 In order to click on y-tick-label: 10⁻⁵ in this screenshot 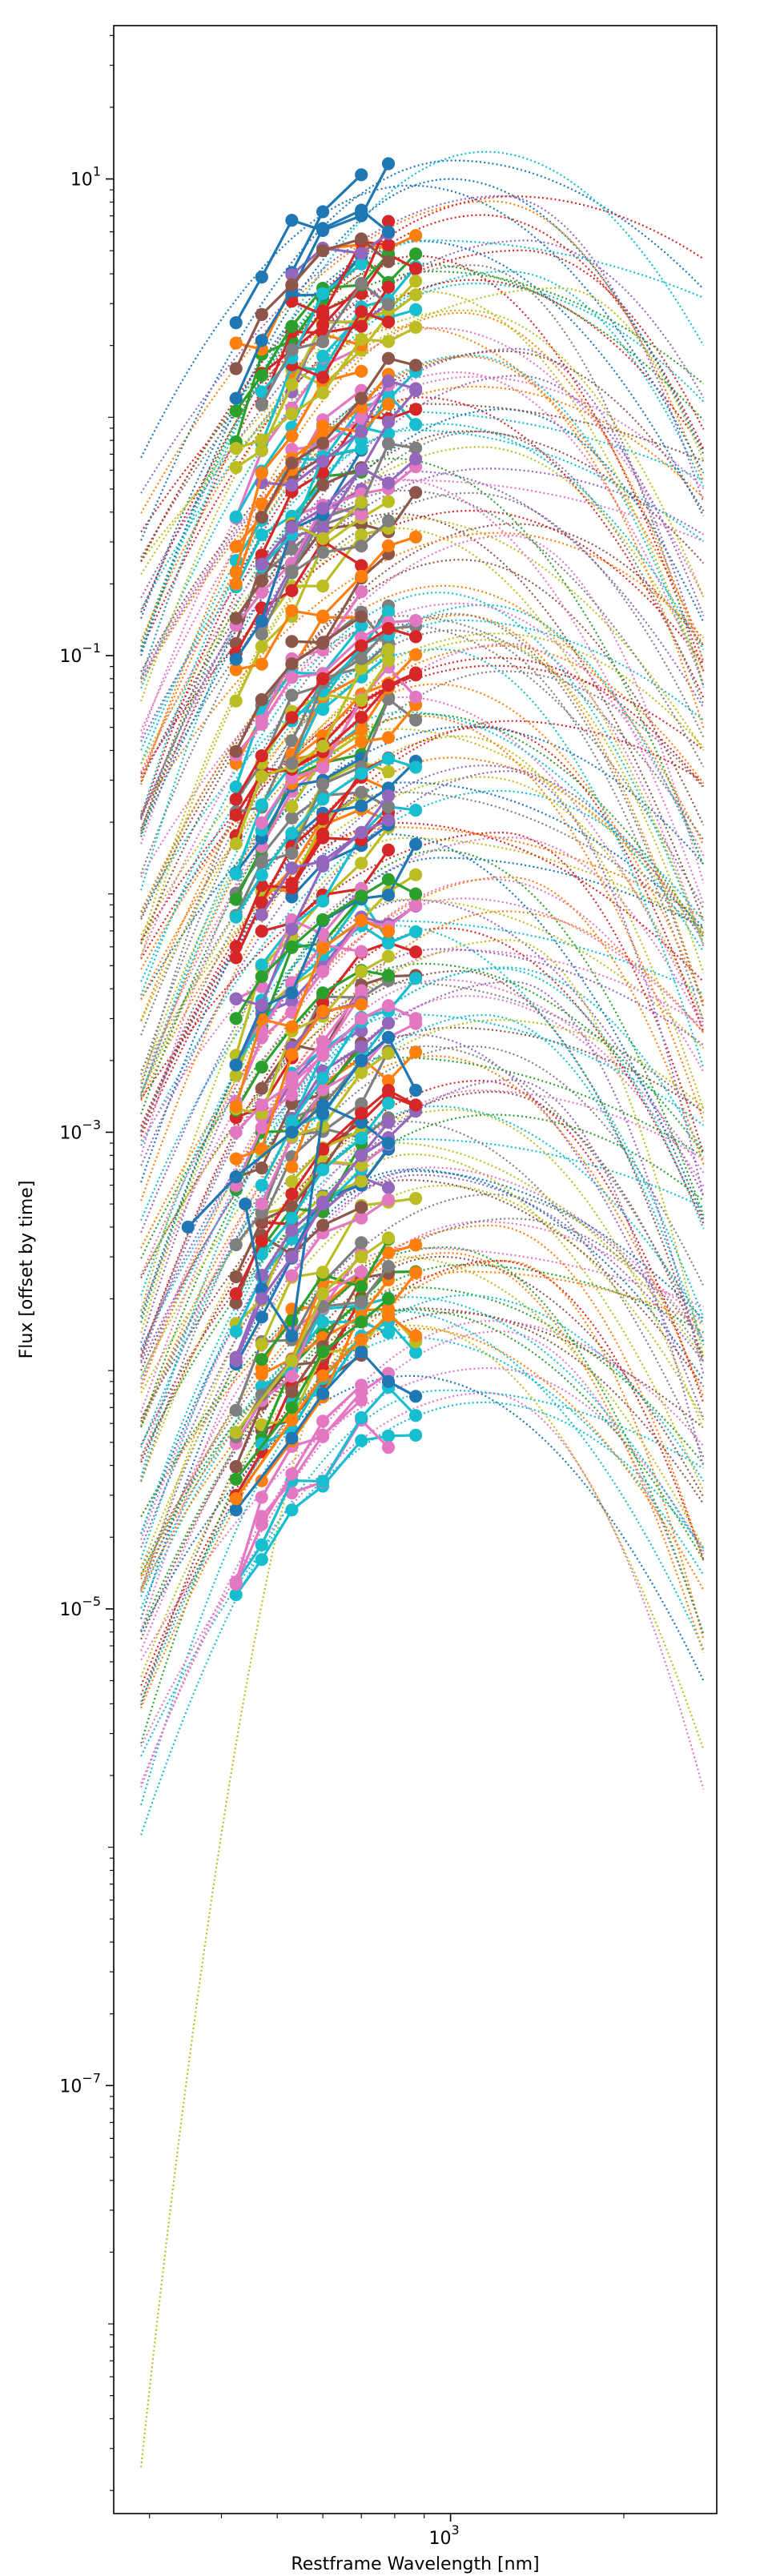, I will do `click(80, 1607)`.